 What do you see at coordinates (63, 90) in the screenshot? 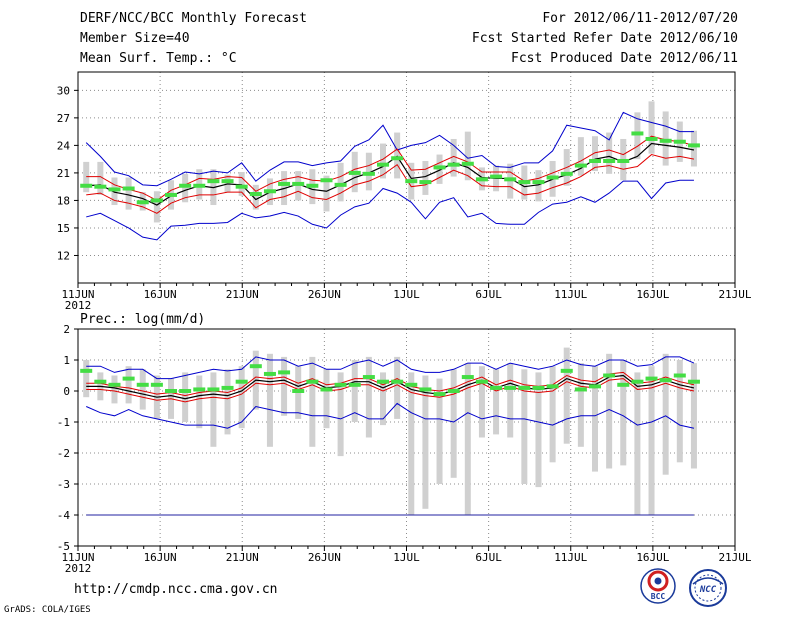
I see `temp-ytick-label: 30` at bounding box center [63, 90].